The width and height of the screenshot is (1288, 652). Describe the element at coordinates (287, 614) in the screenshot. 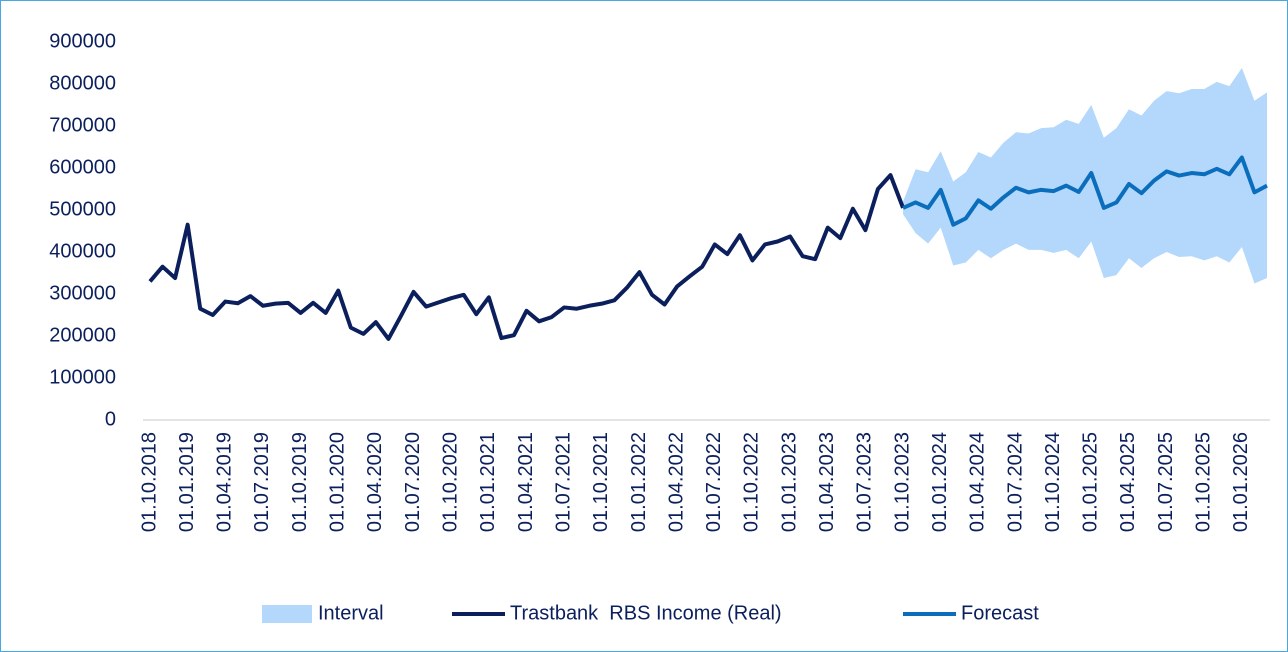

I see `legend-swatch` at that location.